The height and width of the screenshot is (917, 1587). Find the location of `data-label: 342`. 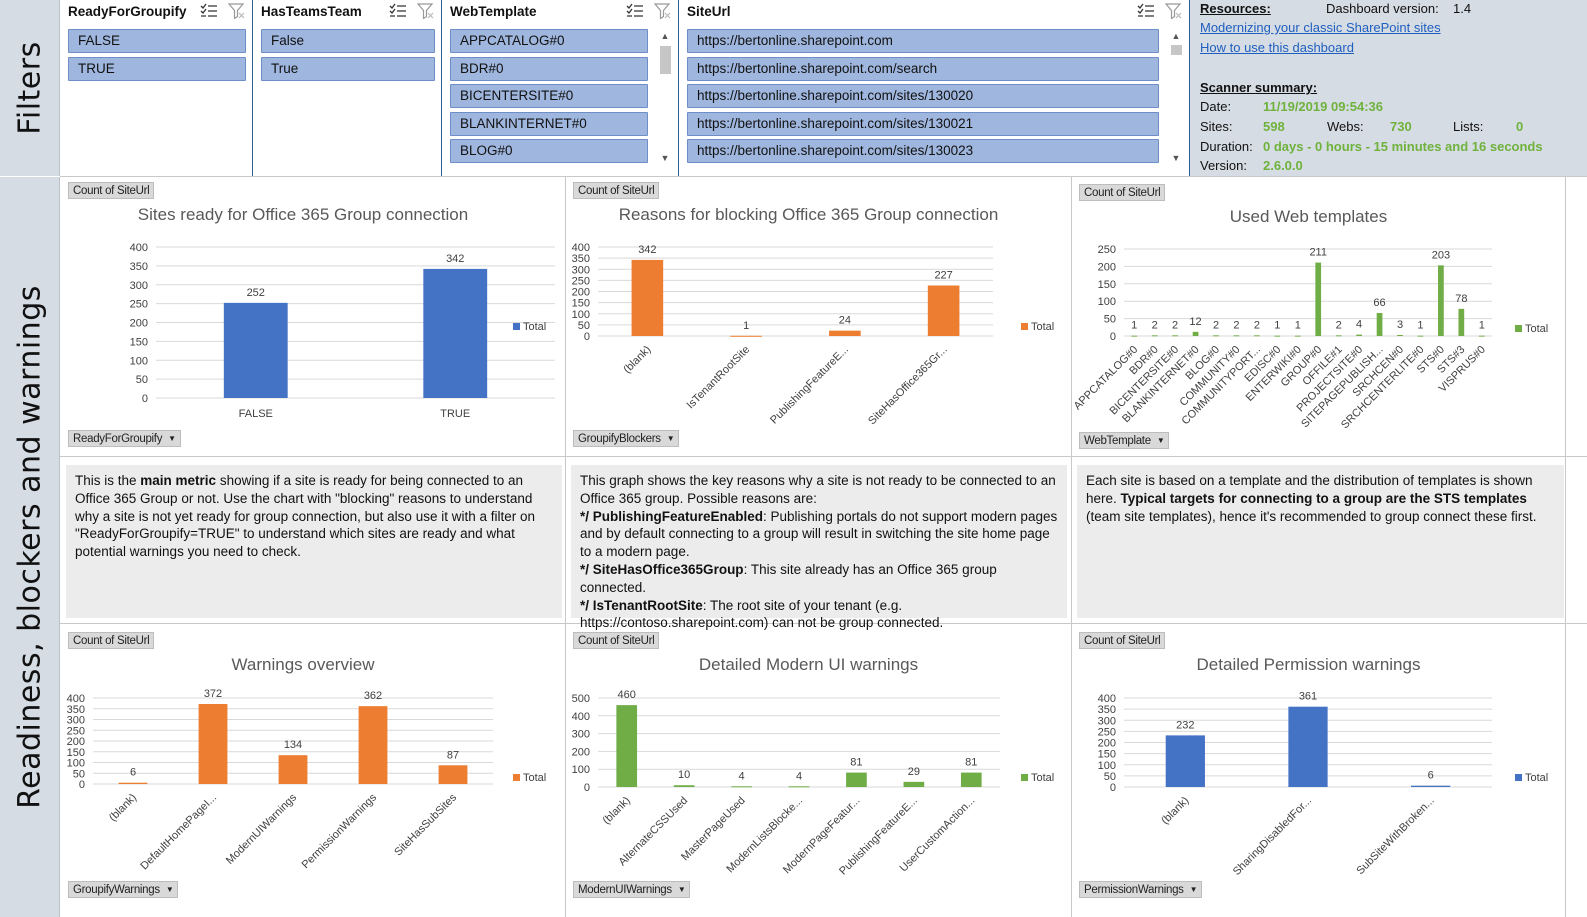

data-label: 342 is located at coordinates (455, 259).